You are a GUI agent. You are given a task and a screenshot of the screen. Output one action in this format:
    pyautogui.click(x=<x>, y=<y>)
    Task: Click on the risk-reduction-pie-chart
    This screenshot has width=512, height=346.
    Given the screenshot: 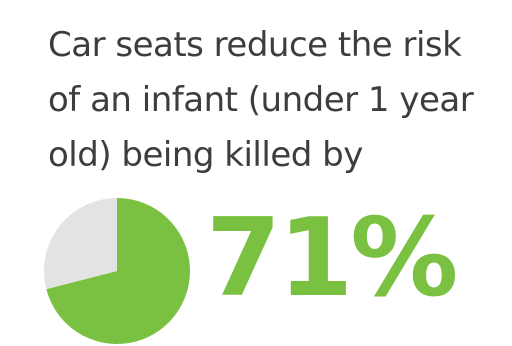 What is the action you would take?
    pyautogui.click(x=117, y=271)
    